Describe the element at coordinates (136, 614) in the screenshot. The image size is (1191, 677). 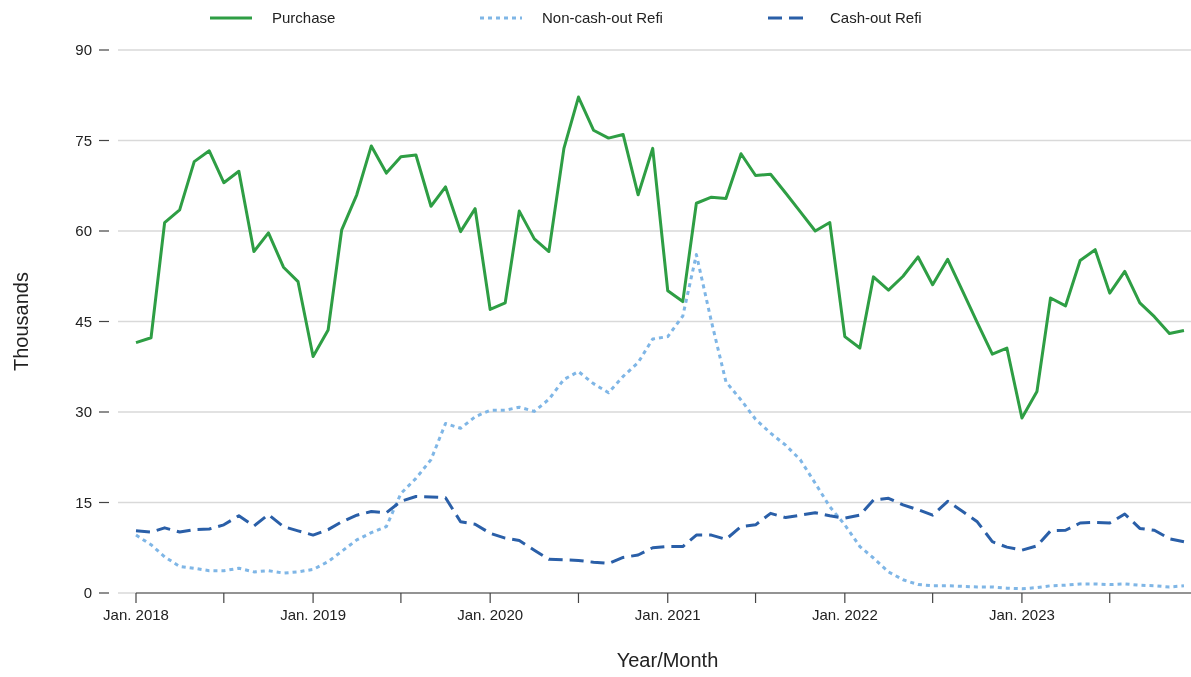
I see `x-tick-label: Jan. 2018` at that location.